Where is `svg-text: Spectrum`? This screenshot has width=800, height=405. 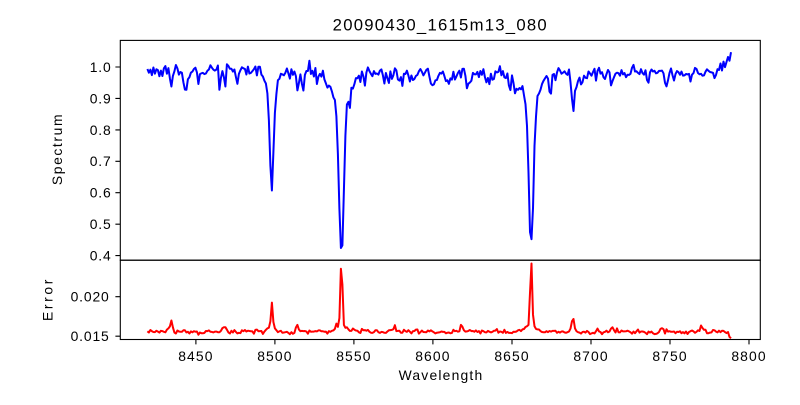 svg-text: Spectrum is located at coordinates (57, 149).